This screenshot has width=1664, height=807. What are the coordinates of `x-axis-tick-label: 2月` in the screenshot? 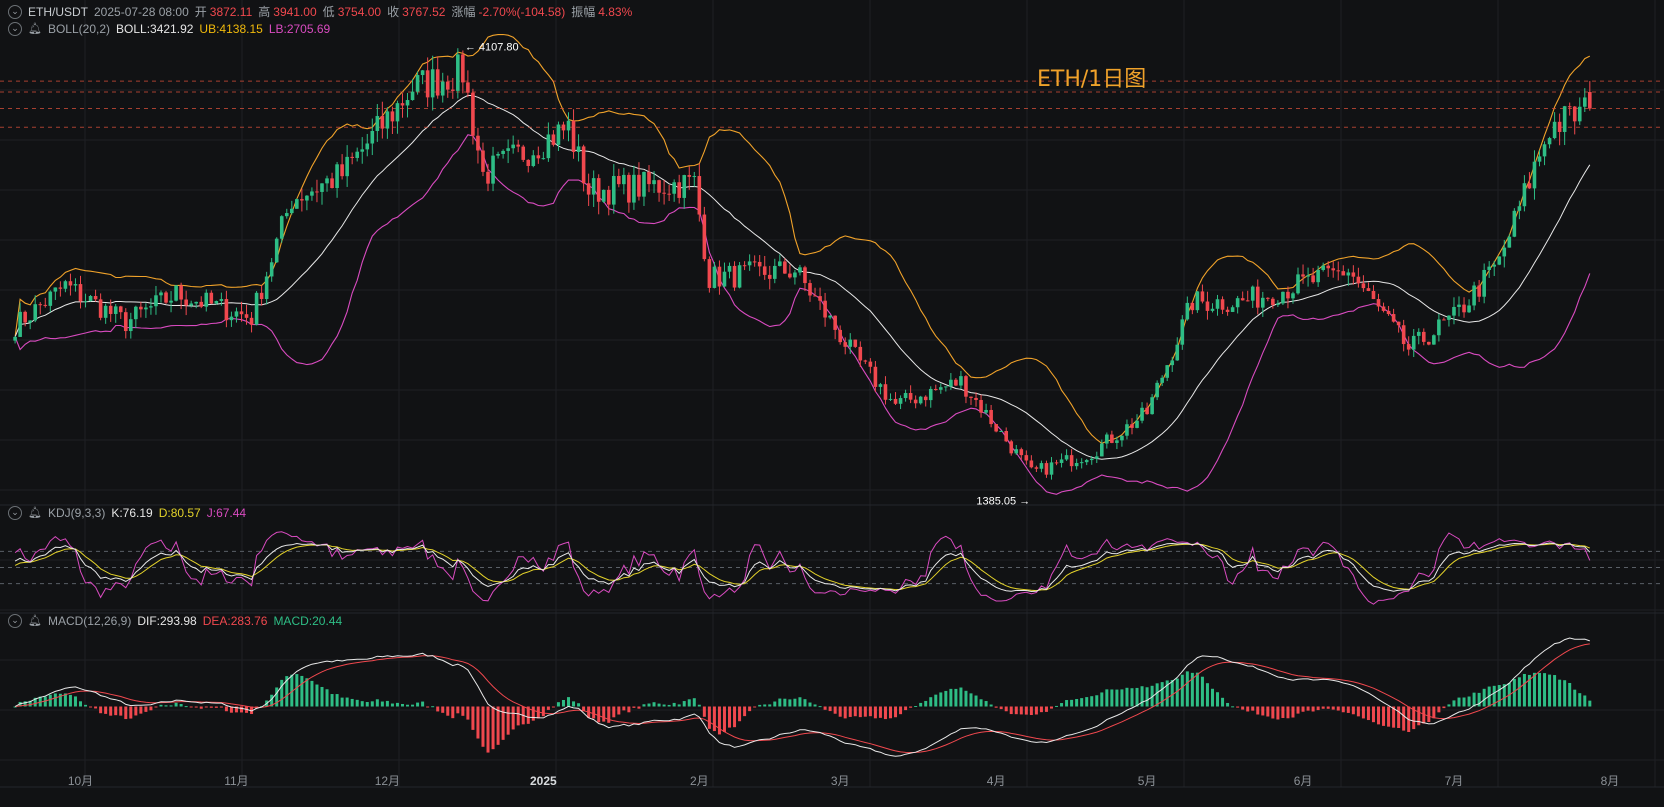 It's located at (699, 781).